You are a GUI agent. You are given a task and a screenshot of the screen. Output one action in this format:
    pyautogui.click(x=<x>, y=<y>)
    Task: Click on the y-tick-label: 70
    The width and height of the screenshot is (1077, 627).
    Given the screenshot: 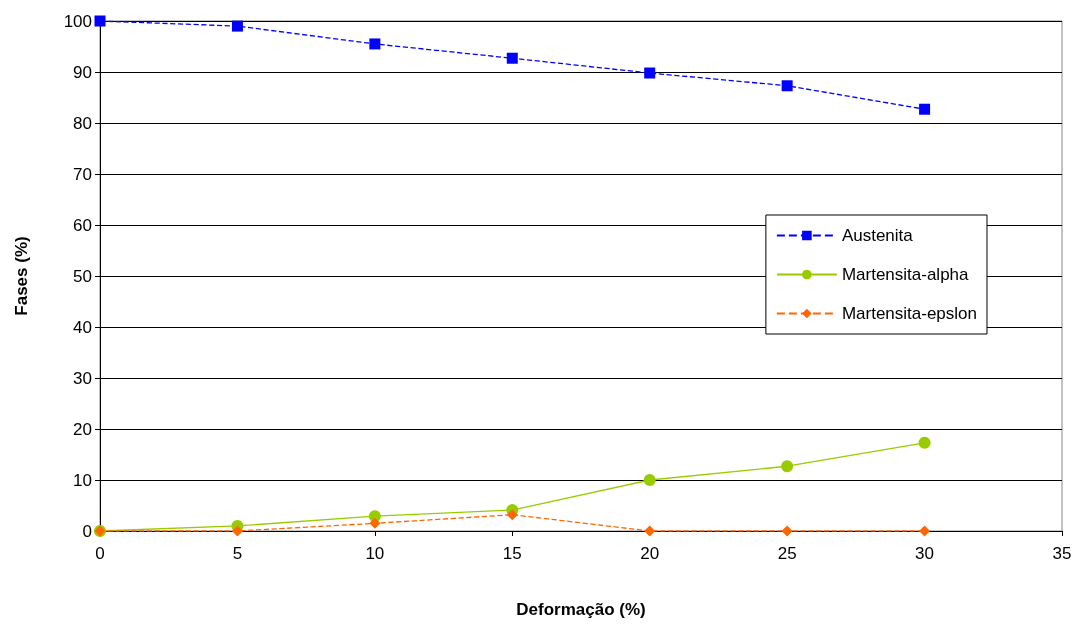 What is the action you would take?
    pyautogui.click(x=82, y=174)
    